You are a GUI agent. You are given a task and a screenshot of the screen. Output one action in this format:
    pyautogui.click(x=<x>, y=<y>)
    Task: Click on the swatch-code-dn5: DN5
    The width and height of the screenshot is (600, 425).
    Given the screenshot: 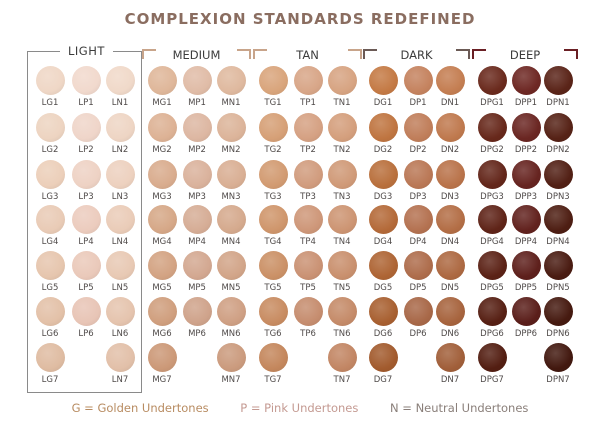 What is the action you would take?
    pyautogui.click(x=450, y=287)
    